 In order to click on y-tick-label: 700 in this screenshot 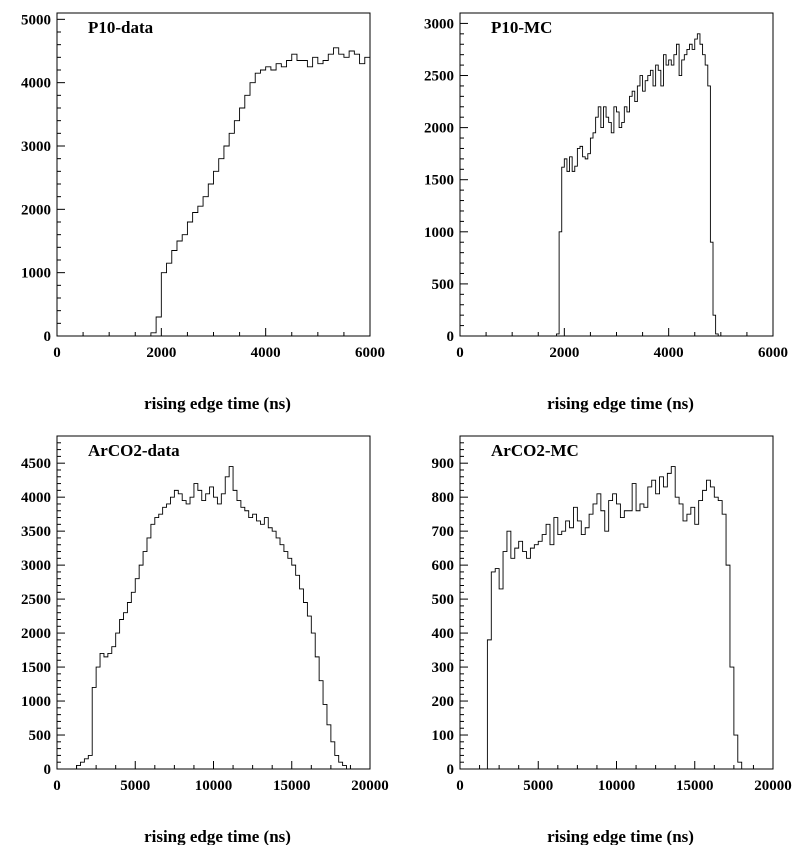, I will do `click(443, 532)`.